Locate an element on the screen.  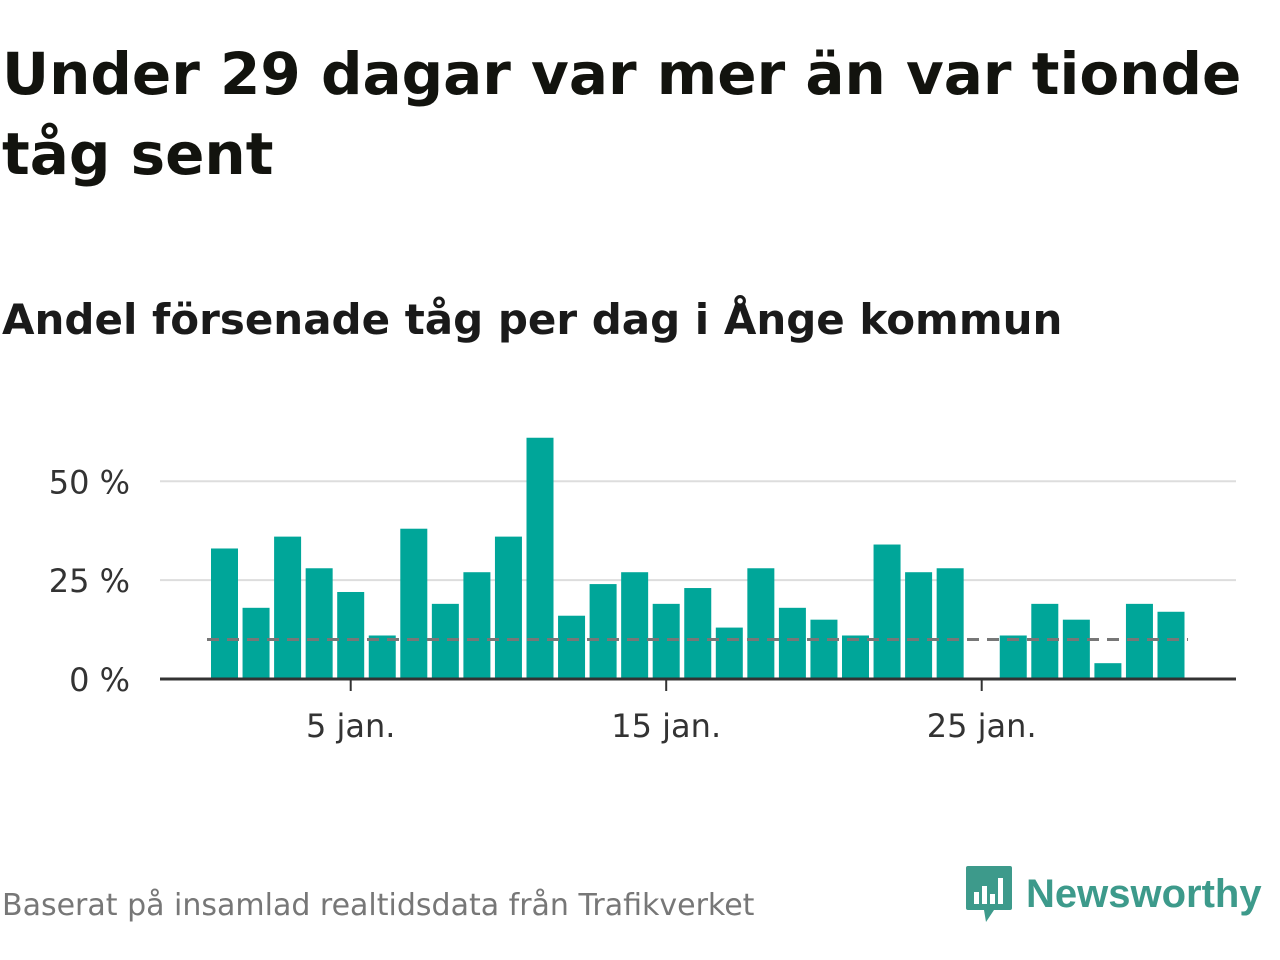
x-tick-label: 25 jan. is located at coordinates (982, 726).